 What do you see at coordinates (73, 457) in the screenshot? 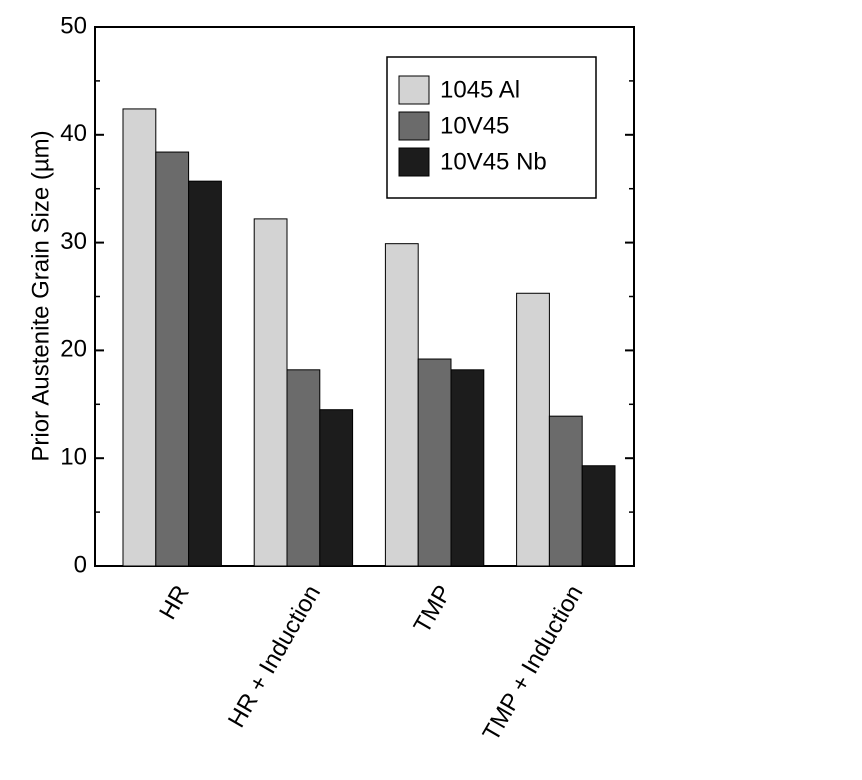
I see `y-tick-label: 10` at bounding box center [73, 457].